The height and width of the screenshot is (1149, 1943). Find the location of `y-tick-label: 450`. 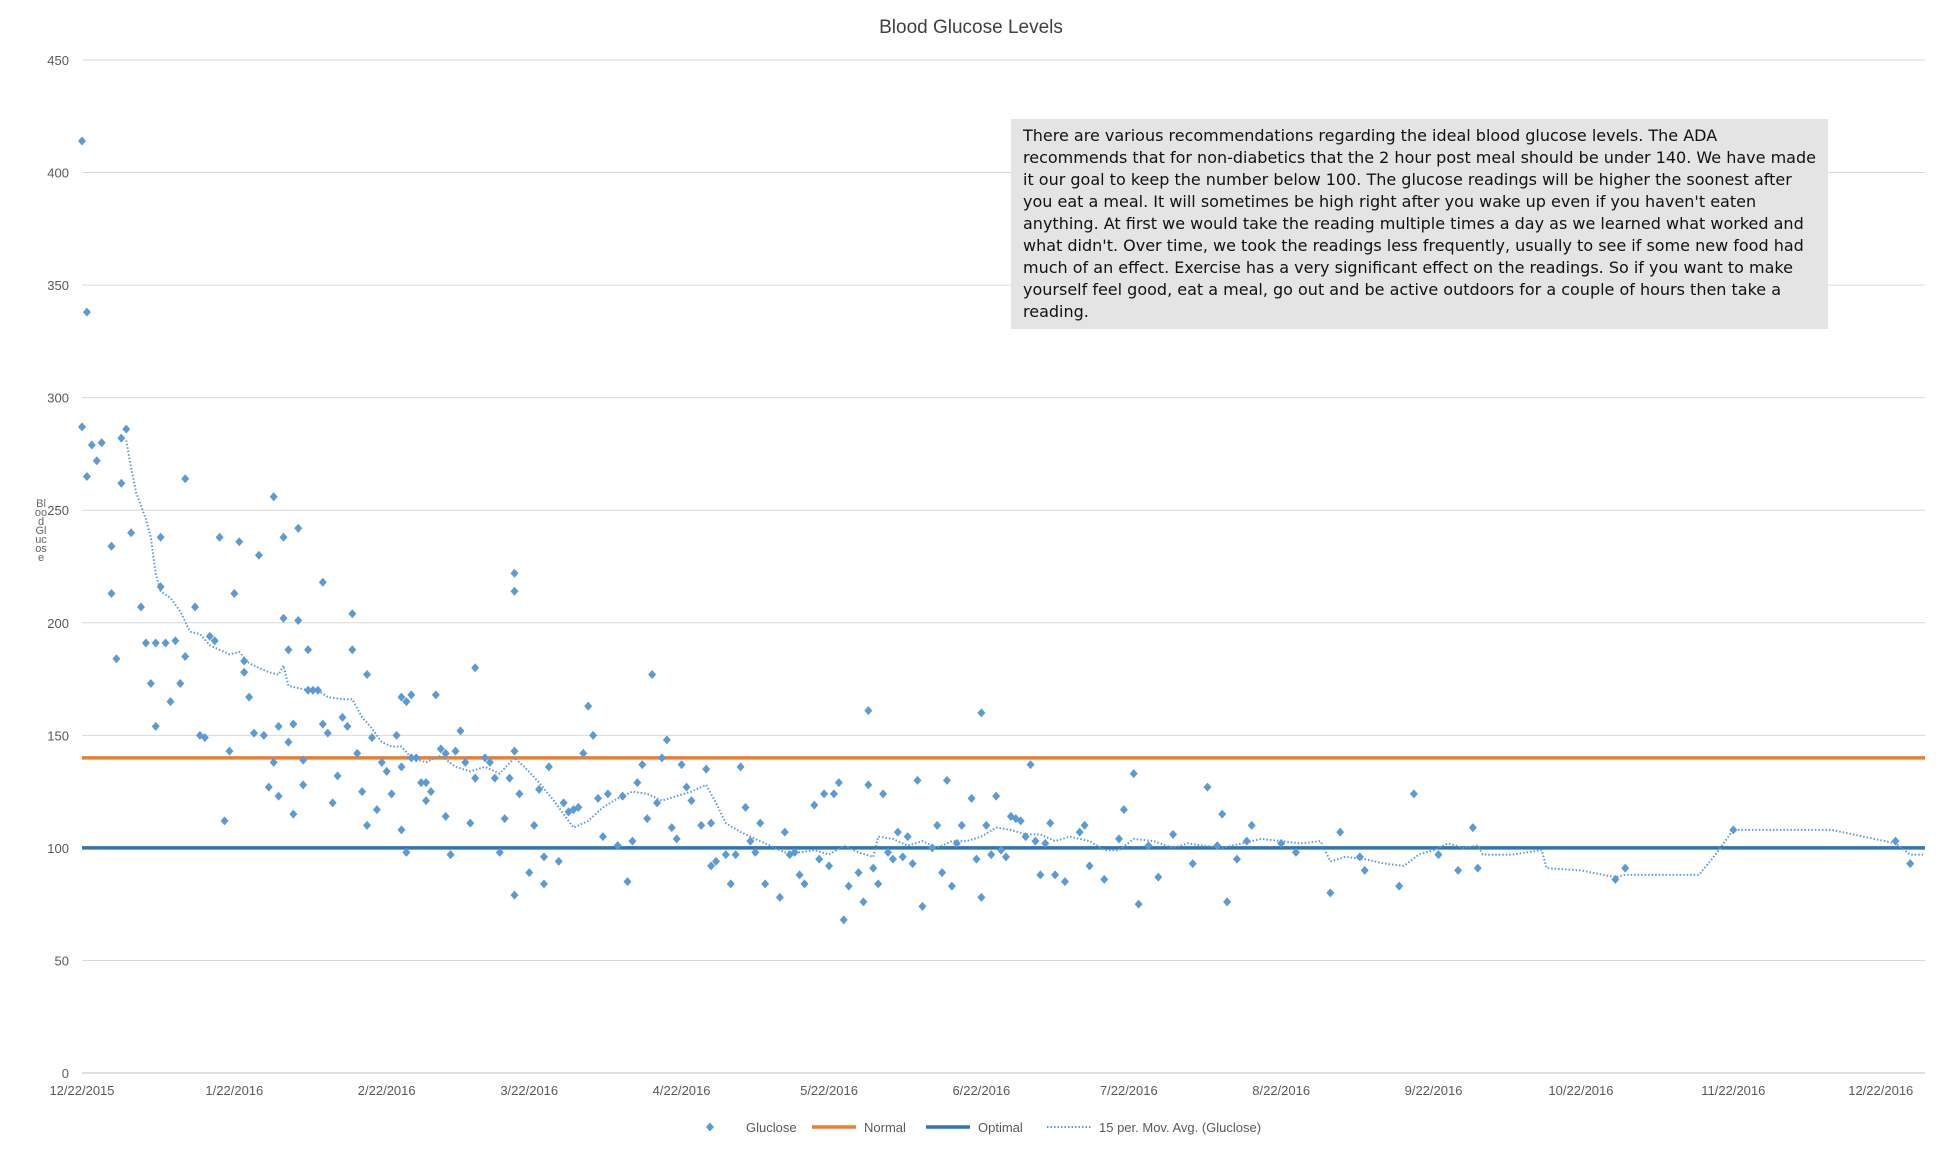

y-tick-label: 450 is located at coordinates (58, 60).